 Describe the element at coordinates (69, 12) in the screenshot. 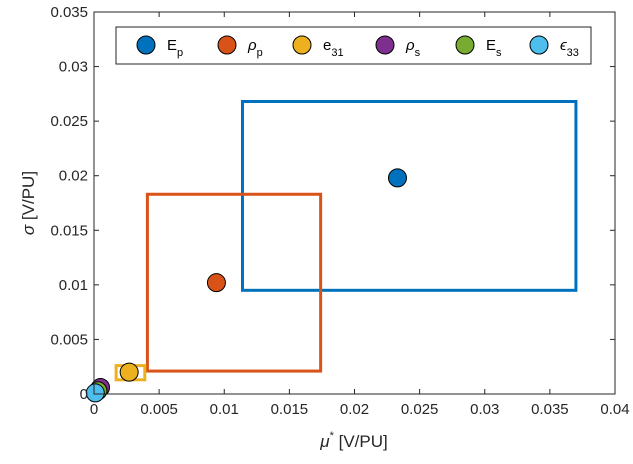

I see `y-tick-label: 0.035` at that location.